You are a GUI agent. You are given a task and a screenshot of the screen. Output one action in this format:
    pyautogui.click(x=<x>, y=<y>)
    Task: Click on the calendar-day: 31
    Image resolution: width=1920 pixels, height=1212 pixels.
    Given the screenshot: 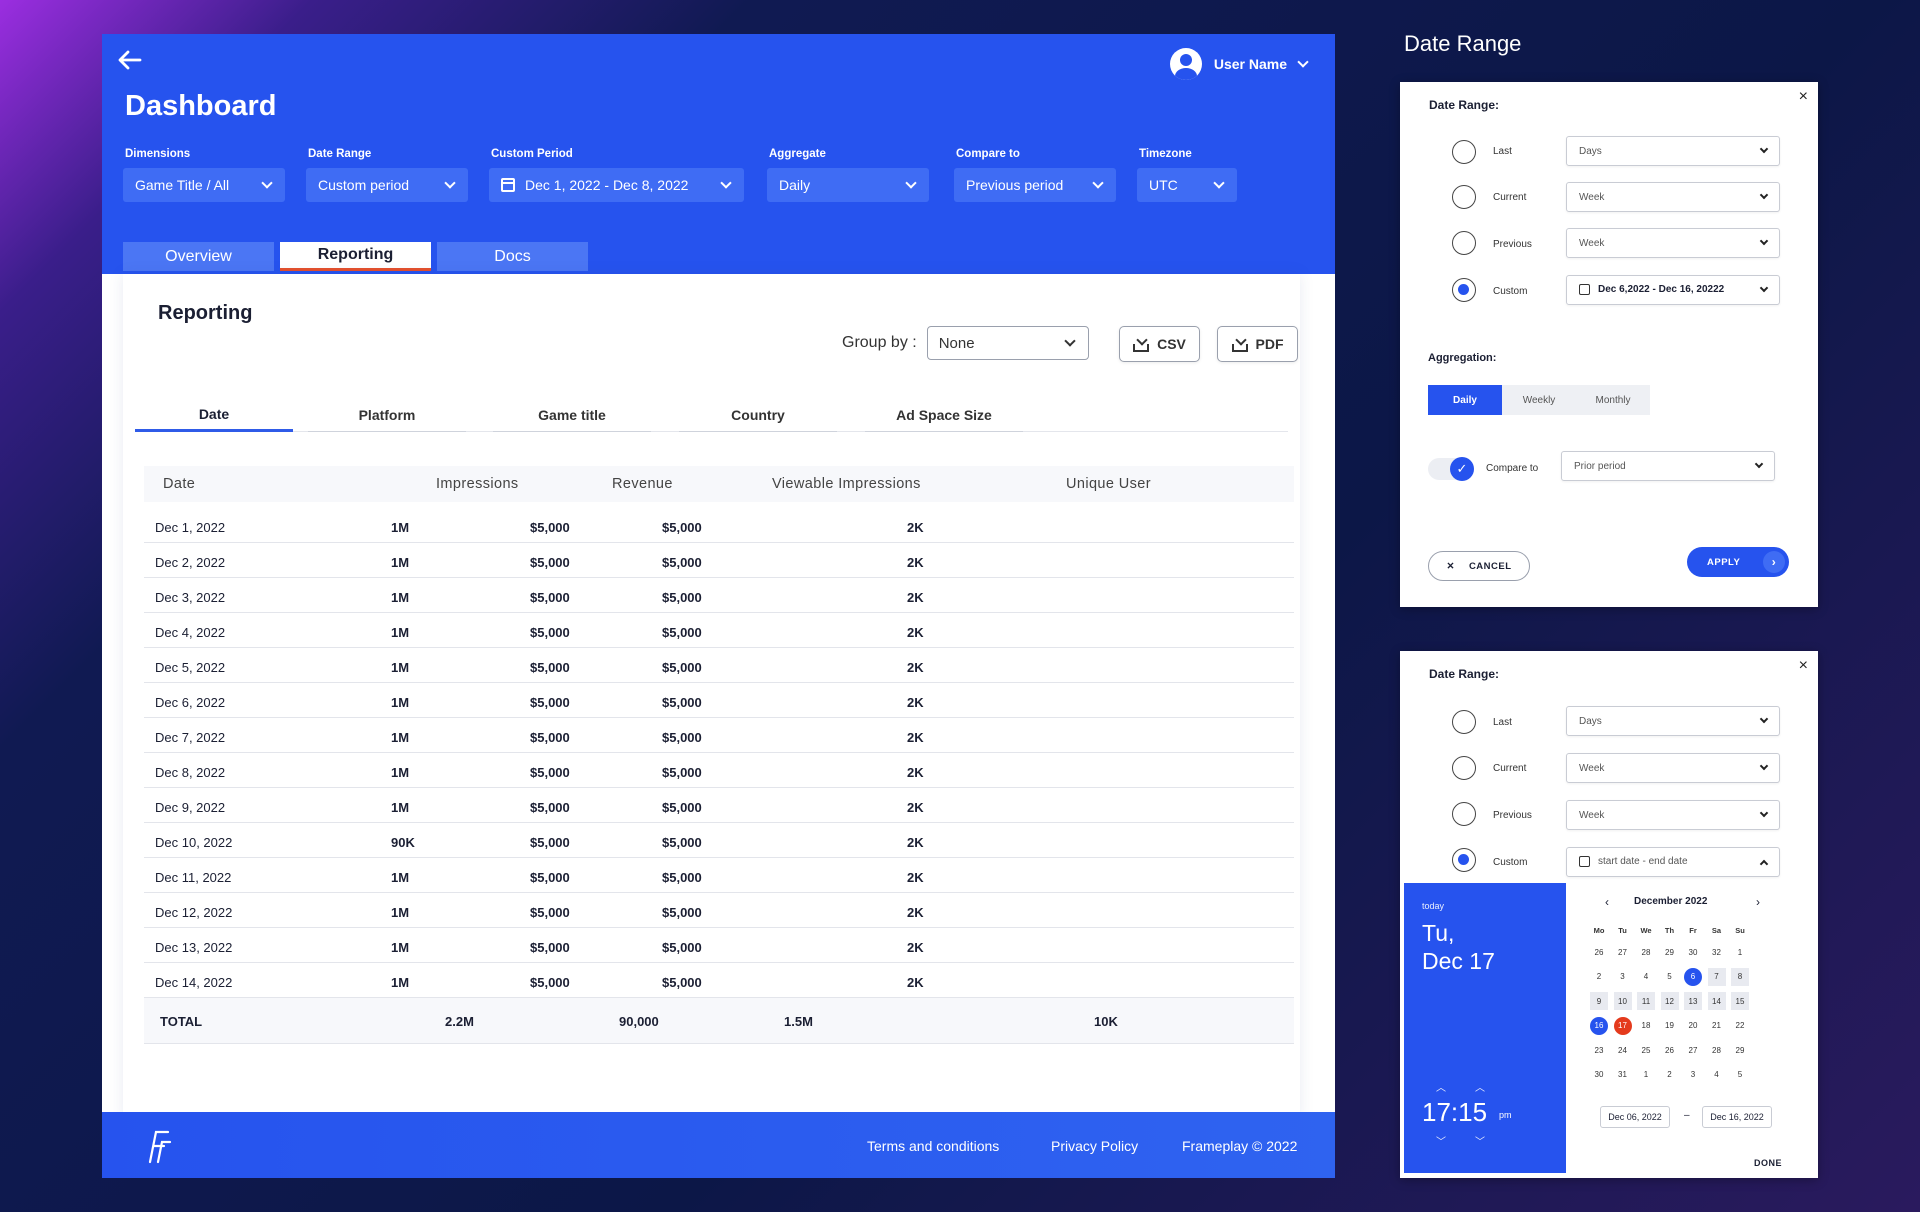 What is the action you would take?
    pyautogui.click(x=1622, y=1074)
    